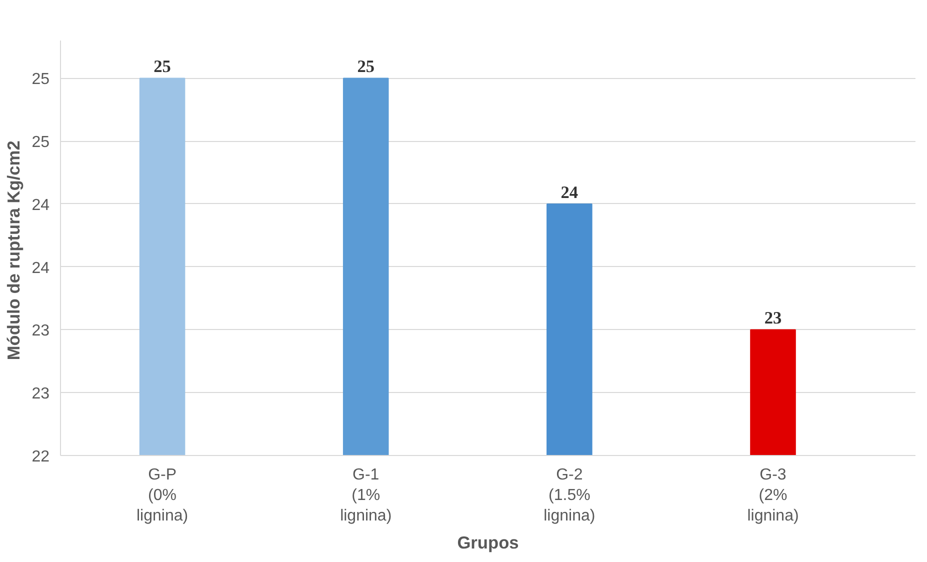 The height and width of the screenshot is (562, 927). Describe the element at coordinates (162, 495) in the screenshot. I see `x-tick-label: G-P (0% lignina)` at that location.